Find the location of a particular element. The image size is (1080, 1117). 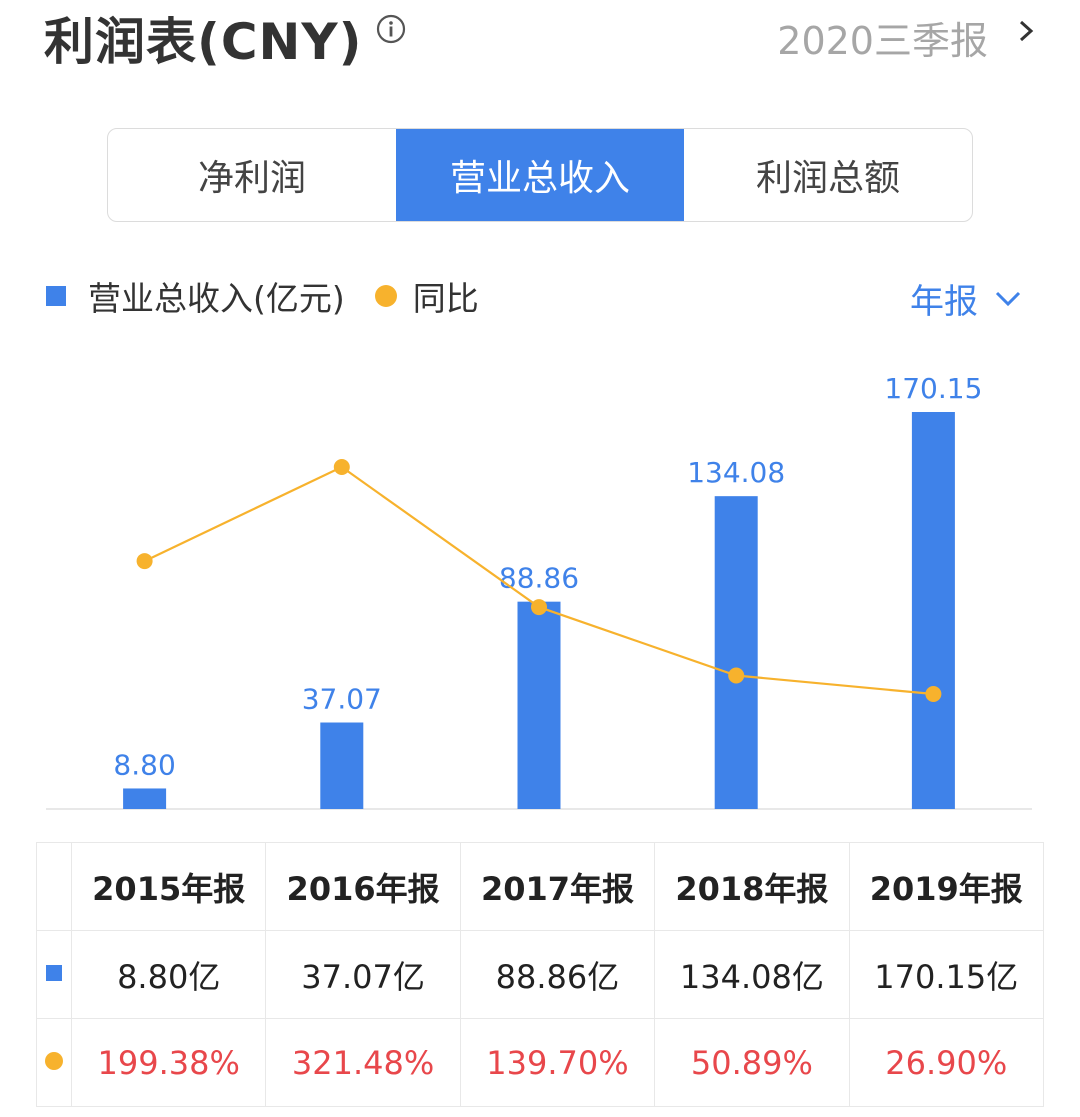

chevron-down-icon is located at coordinates (1008, 298).